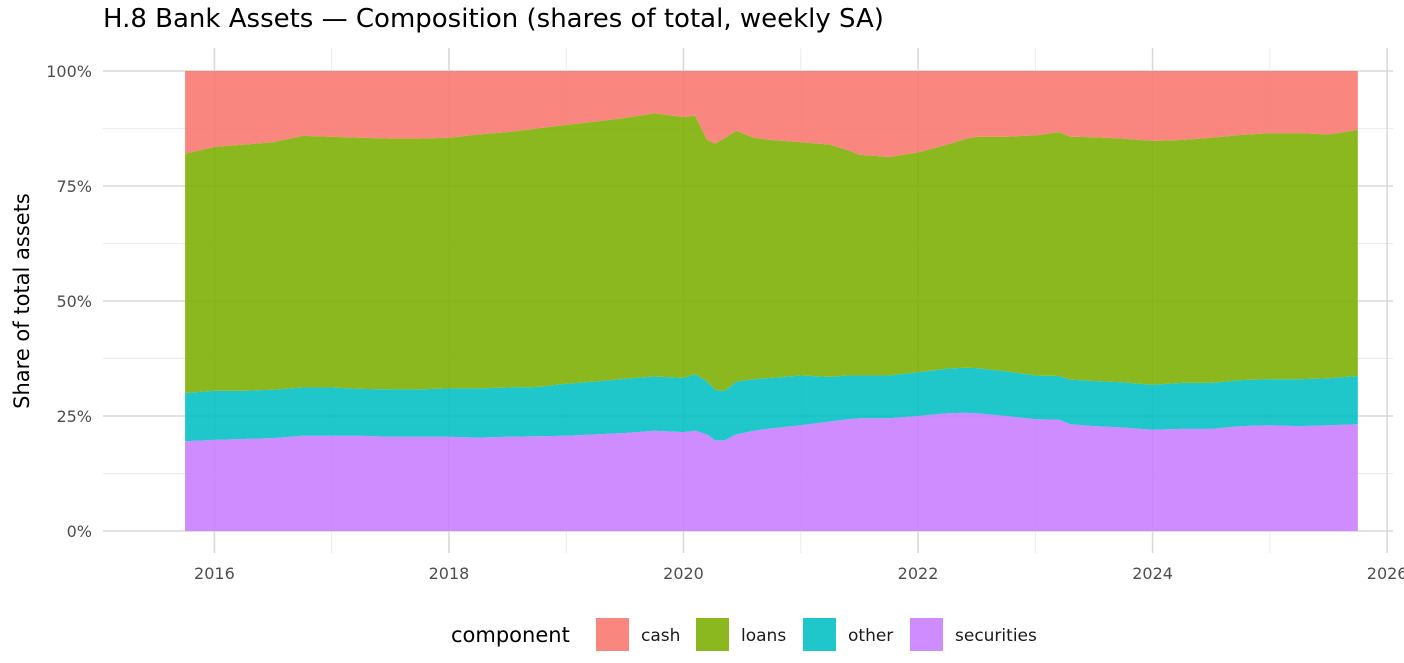 This screenshot has height=663, width=1404. What do you see at coordinates (612, 634) in the screenshot?
I see `legend-key-cash` at bounding box center [612, 634].